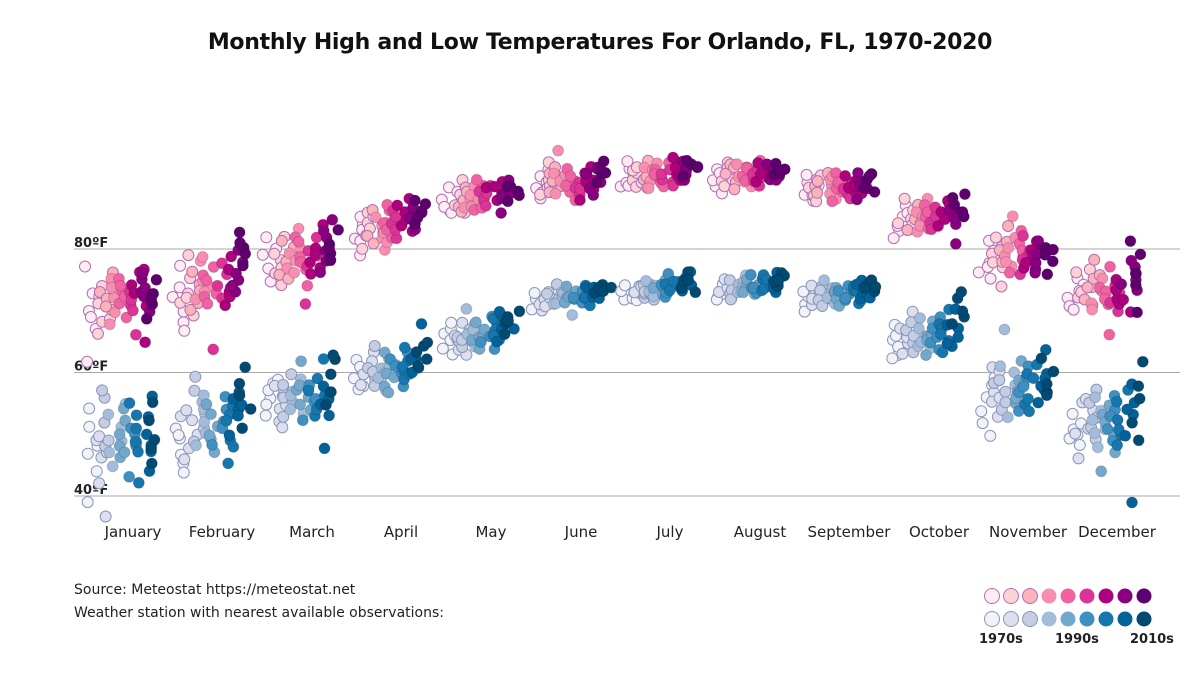 The height and width of the screenshot is (674, 1200). What do you see at coordinates (1077, 639) in the screenshot?
I see `legend-label-1990s: 1990s` at bounding box center [1077, 639].